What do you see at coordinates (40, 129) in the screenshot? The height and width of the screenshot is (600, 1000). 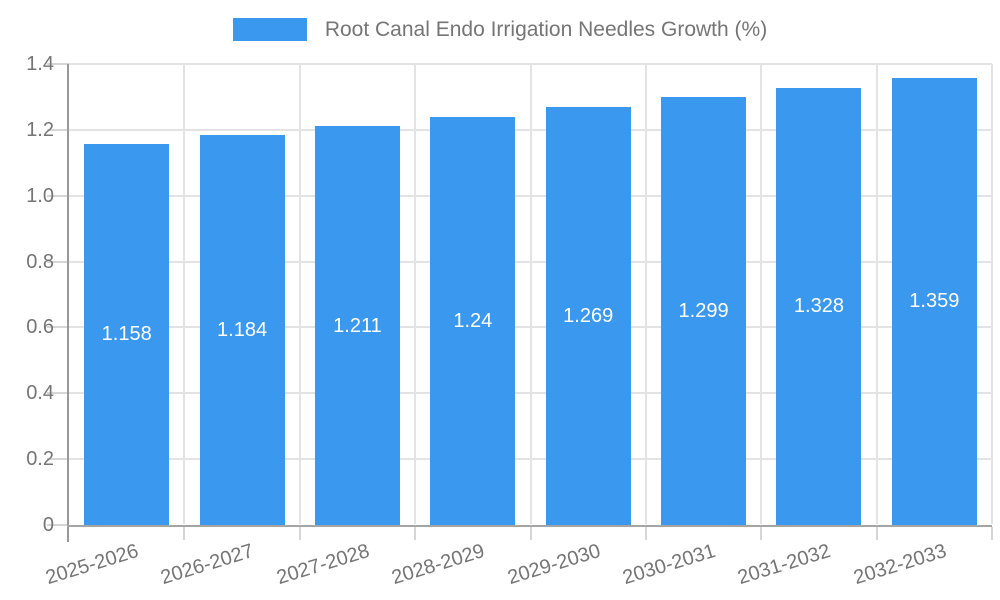 I see `y-tick-label: 1.2` at bounding box center [40, 129].